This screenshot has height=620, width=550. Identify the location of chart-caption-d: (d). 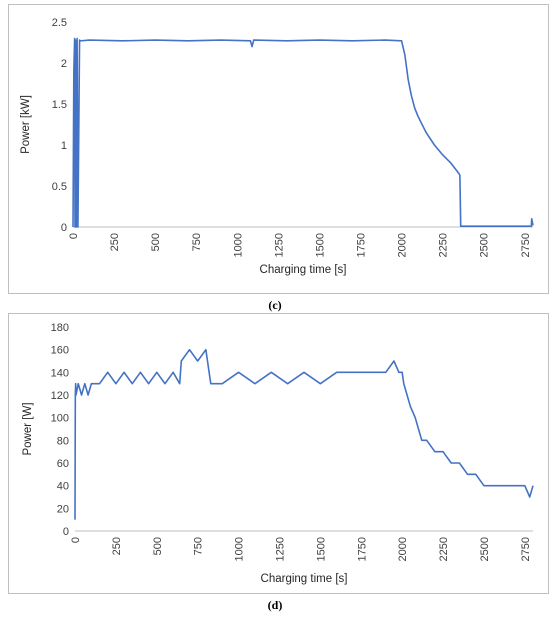
(275, 605).